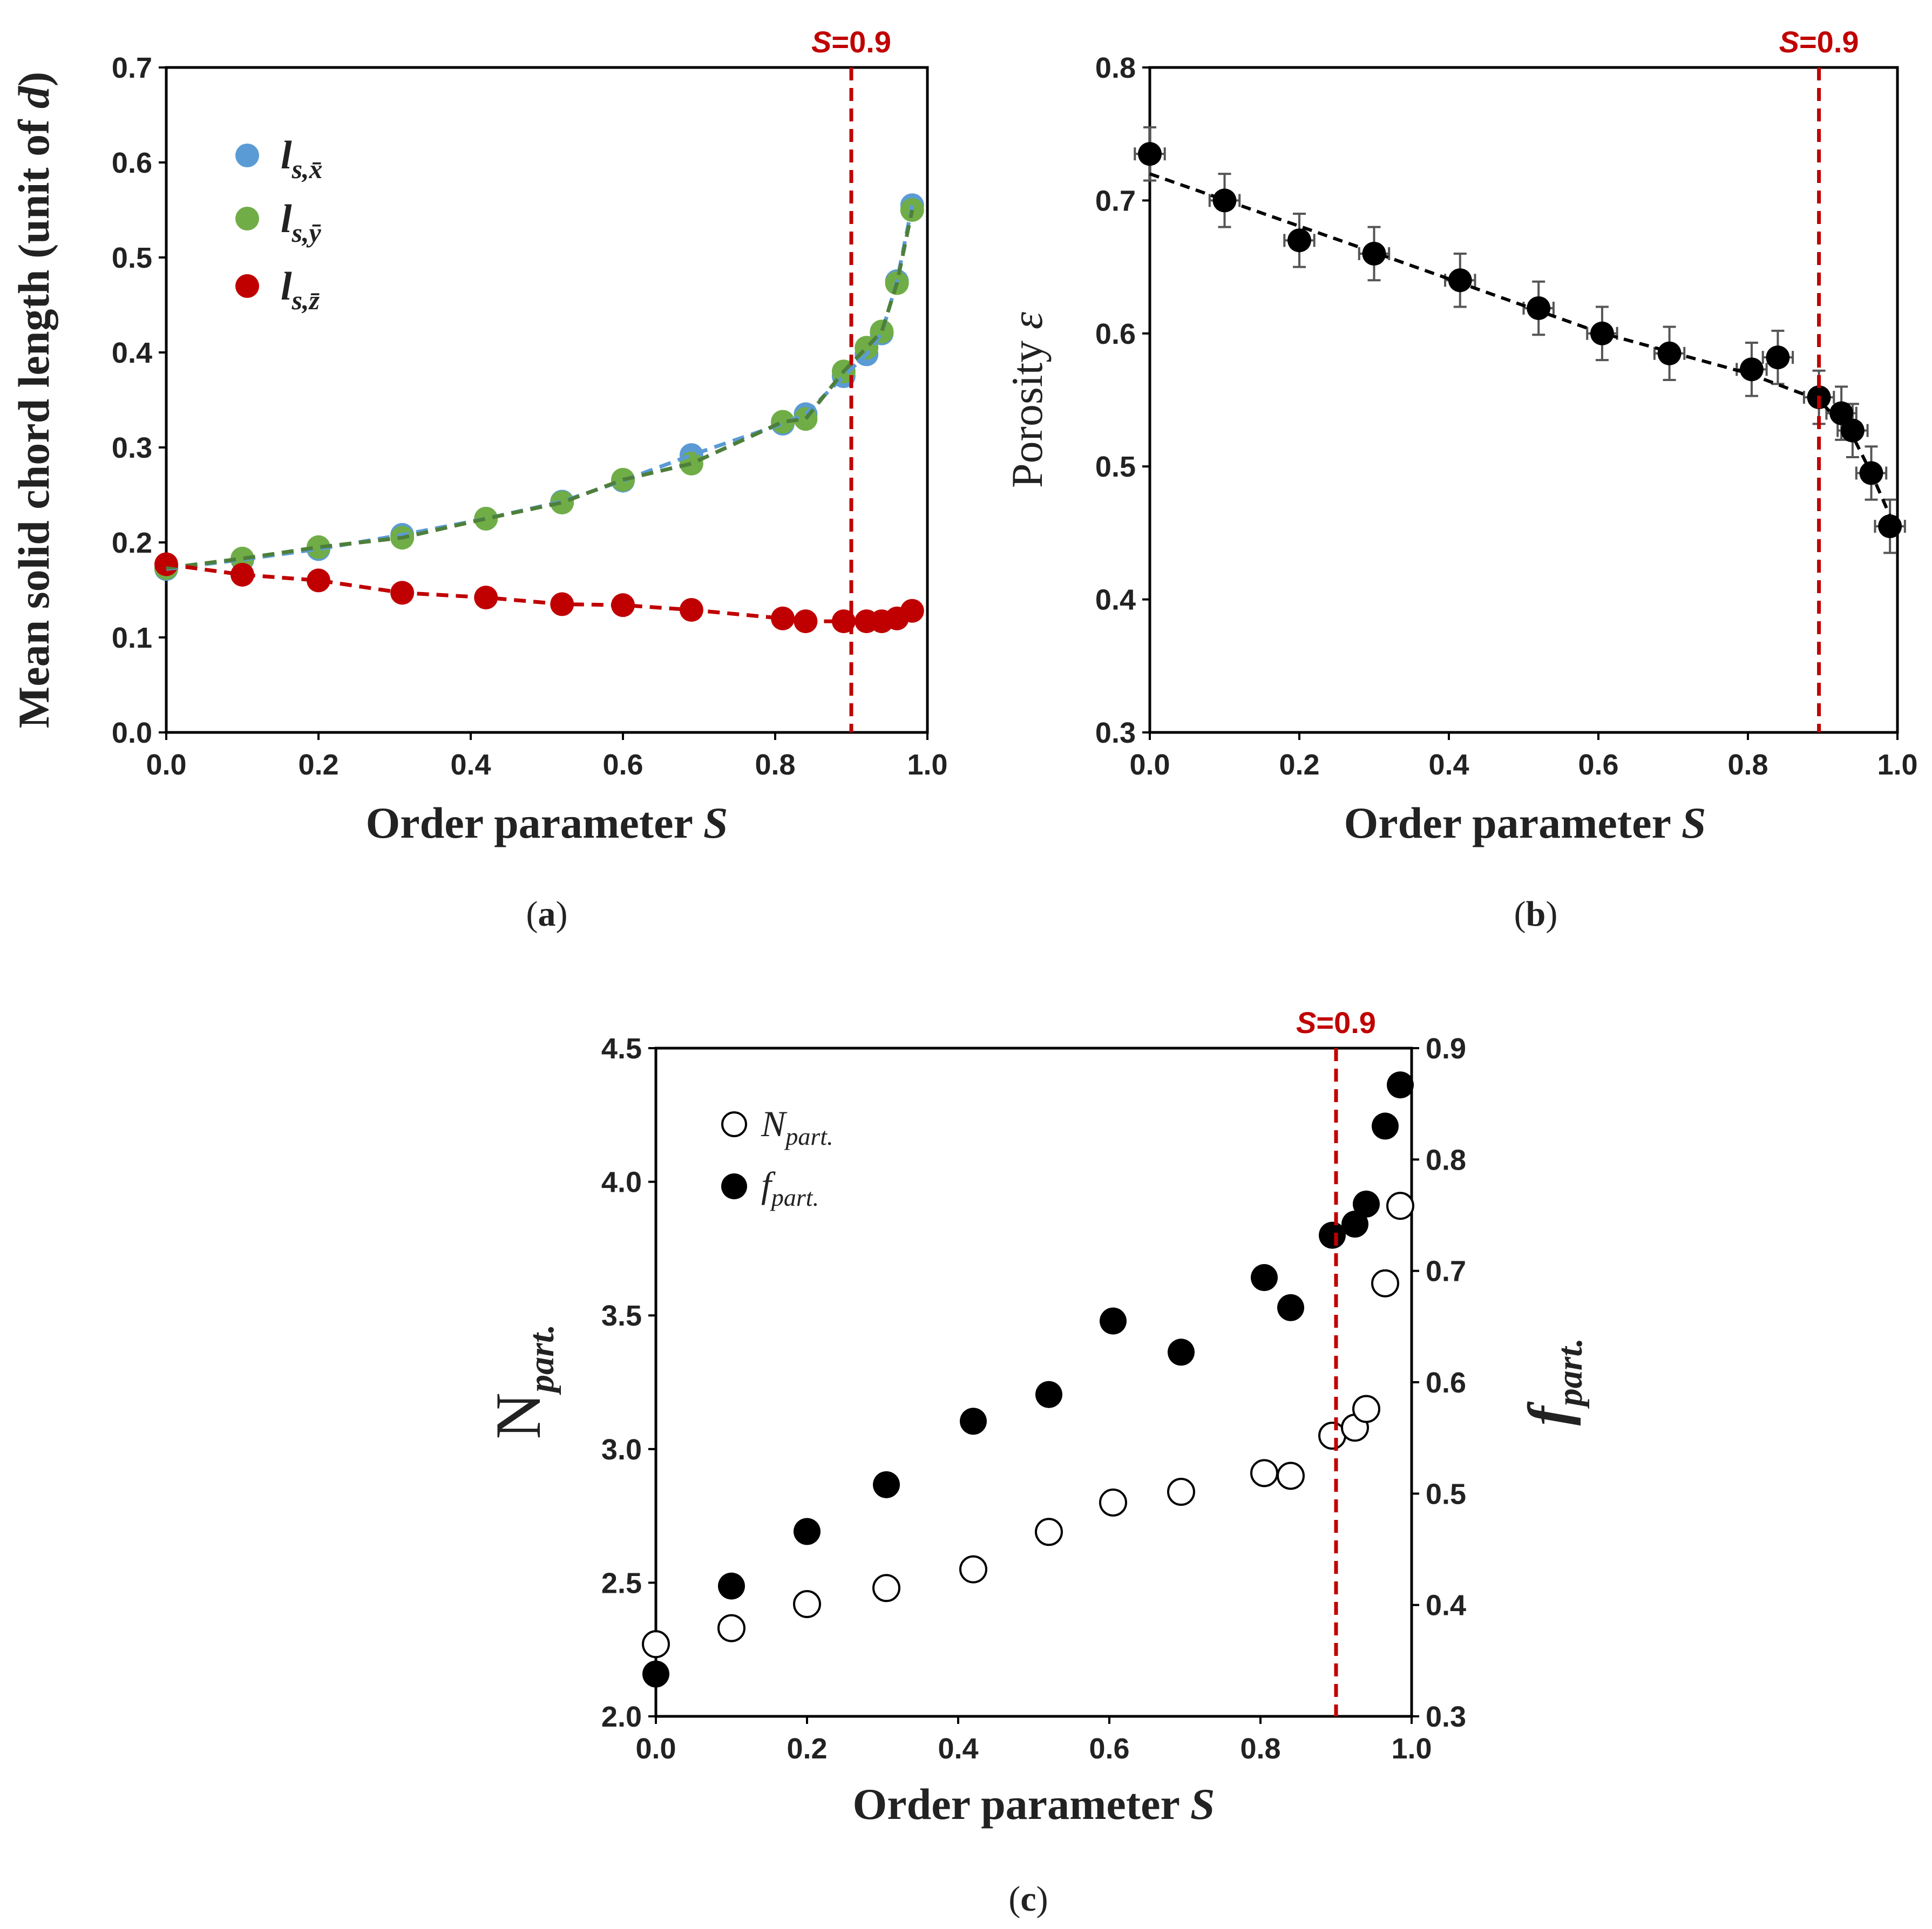 This screenshot has height=1929, width=1932. Describe the element at coordinates (33, 400) in the screenshot. I see `panel-a-y-axis-label: Mean solid chord length (unit of d)` at that location.